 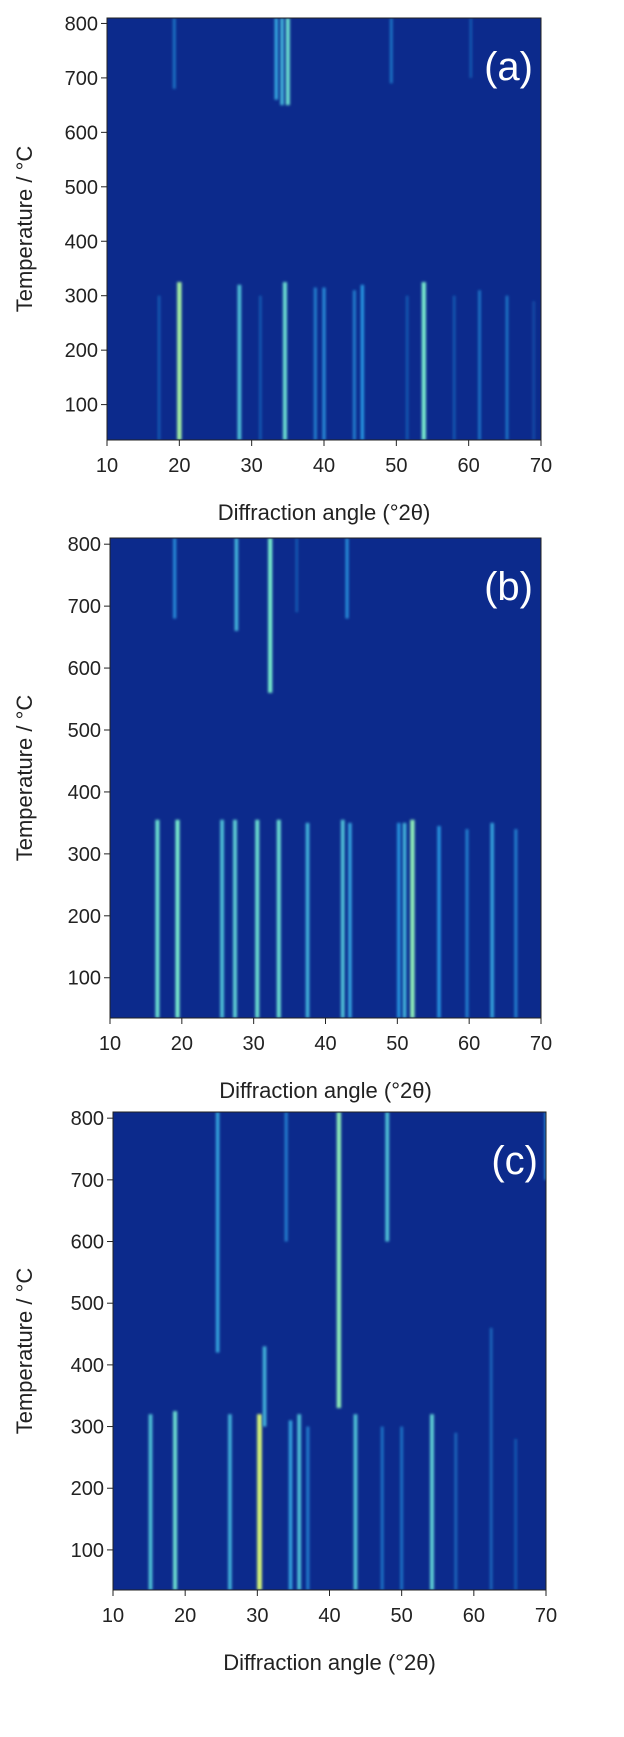 I want to click on x-tick-label: 30, so click(x=252, y=466).